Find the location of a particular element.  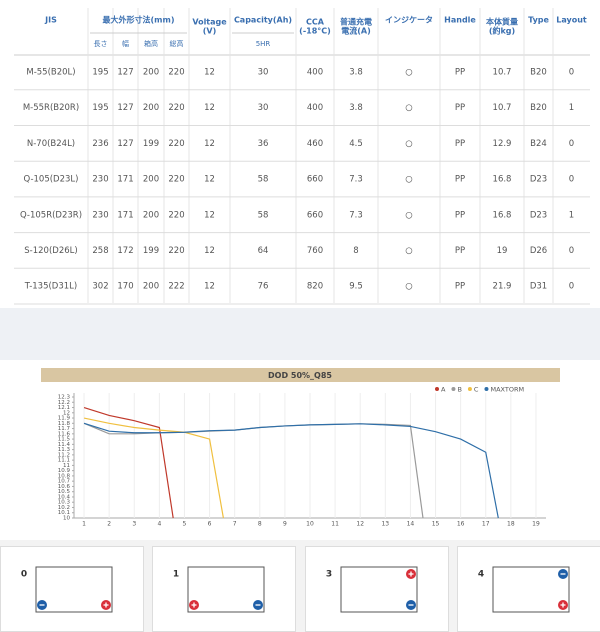

header-sub: 幅 is located at coordinates (125, 43).